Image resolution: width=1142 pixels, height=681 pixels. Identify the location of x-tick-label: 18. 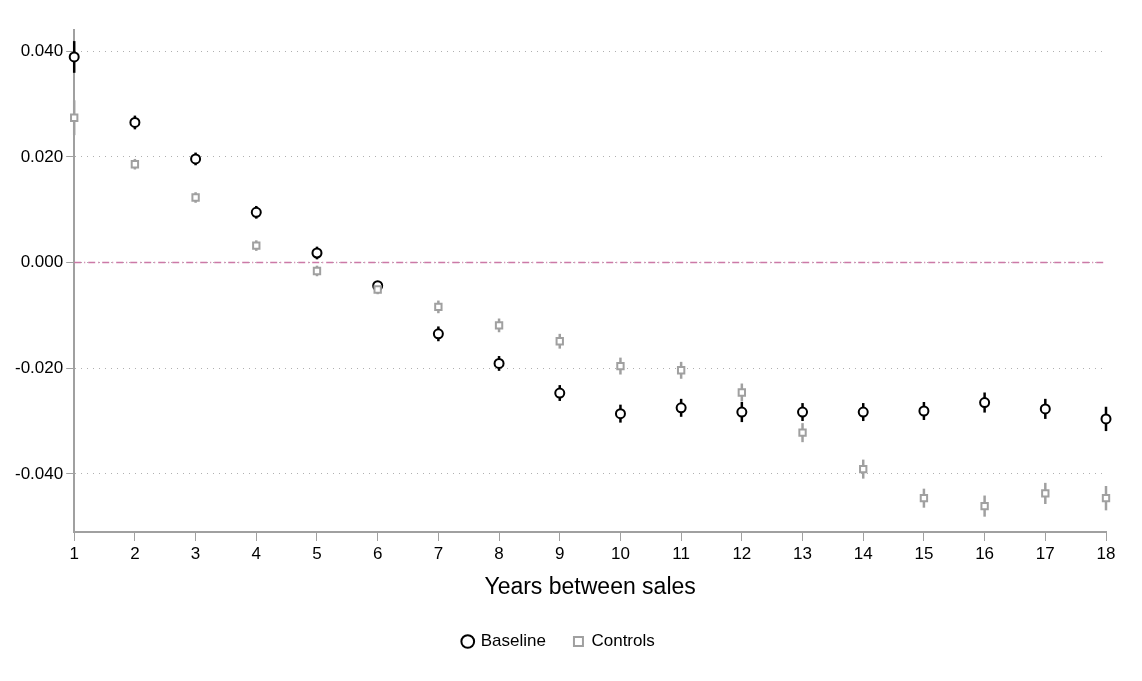
(1106, 553).